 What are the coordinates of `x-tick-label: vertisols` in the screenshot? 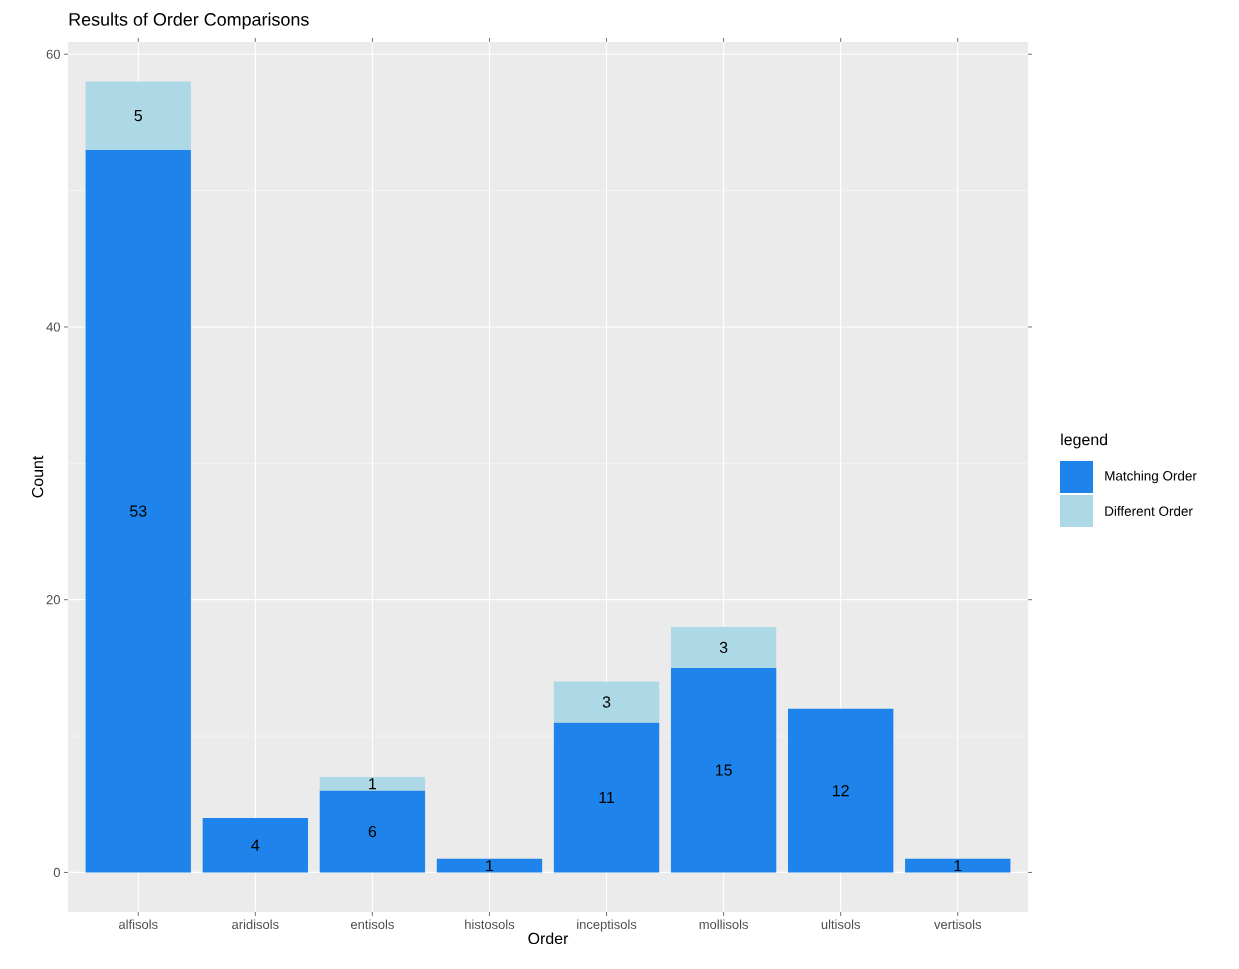 It's located at (958, 924).